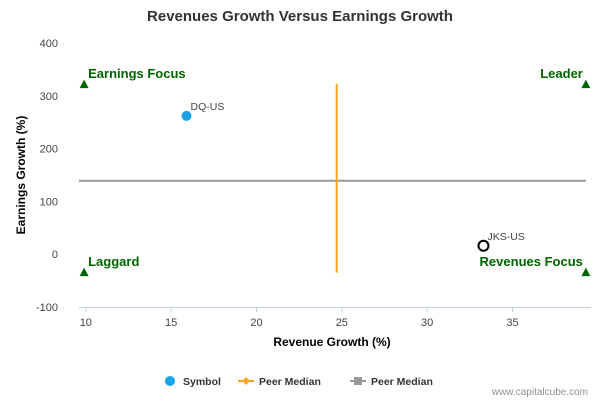 This screenshot has height=400, width=600. Describe the element at coordinates (49, 150) in the screenshot. I see `y-tick-label: 200` at that location.